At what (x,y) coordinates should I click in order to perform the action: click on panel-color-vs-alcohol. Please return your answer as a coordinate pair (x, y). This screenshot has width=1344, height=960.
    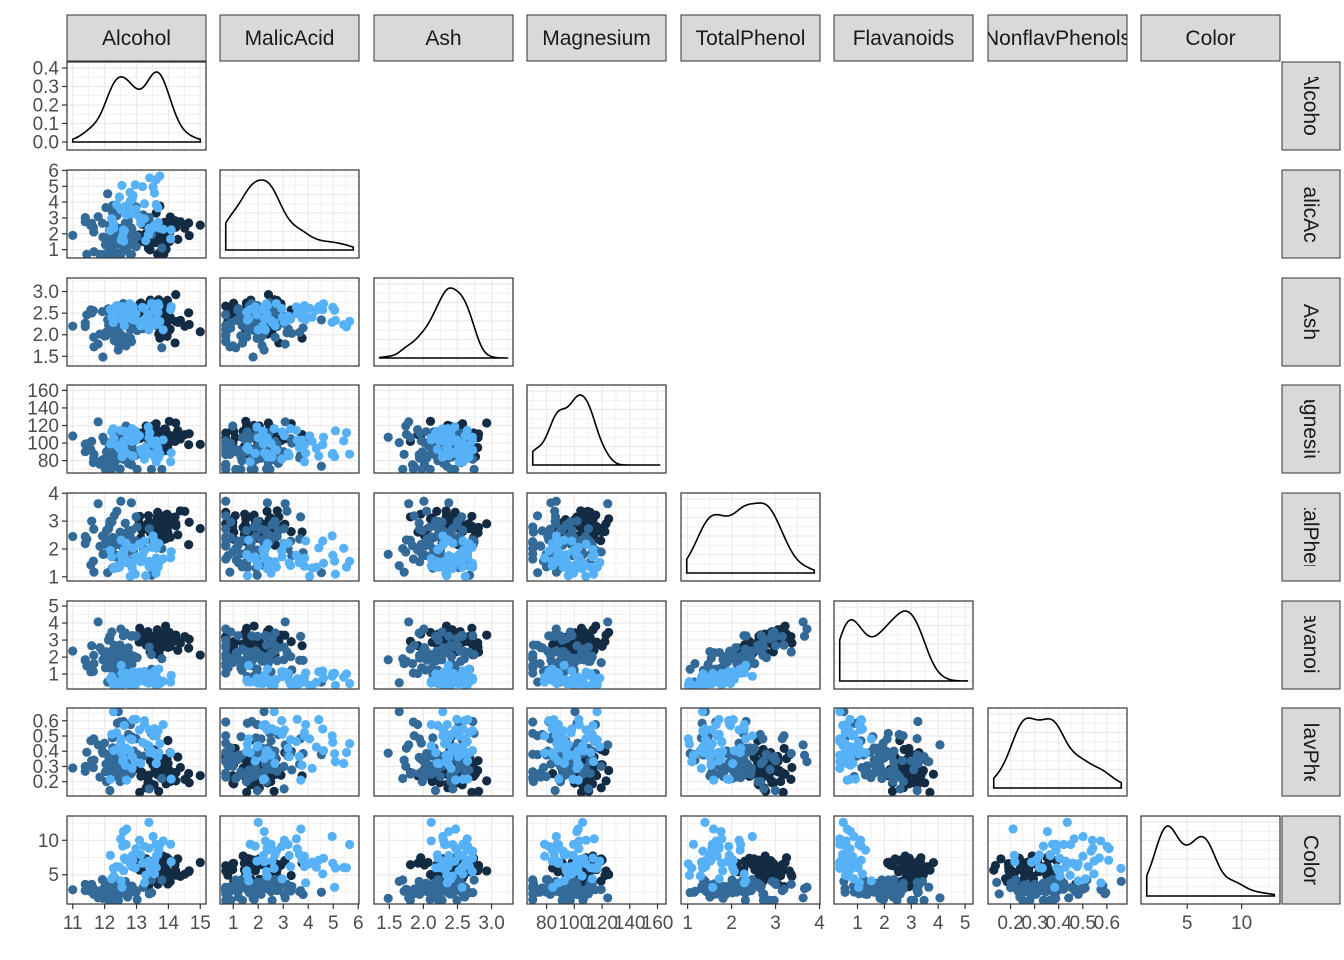
    Looking at the image, I should click on (136, 860).